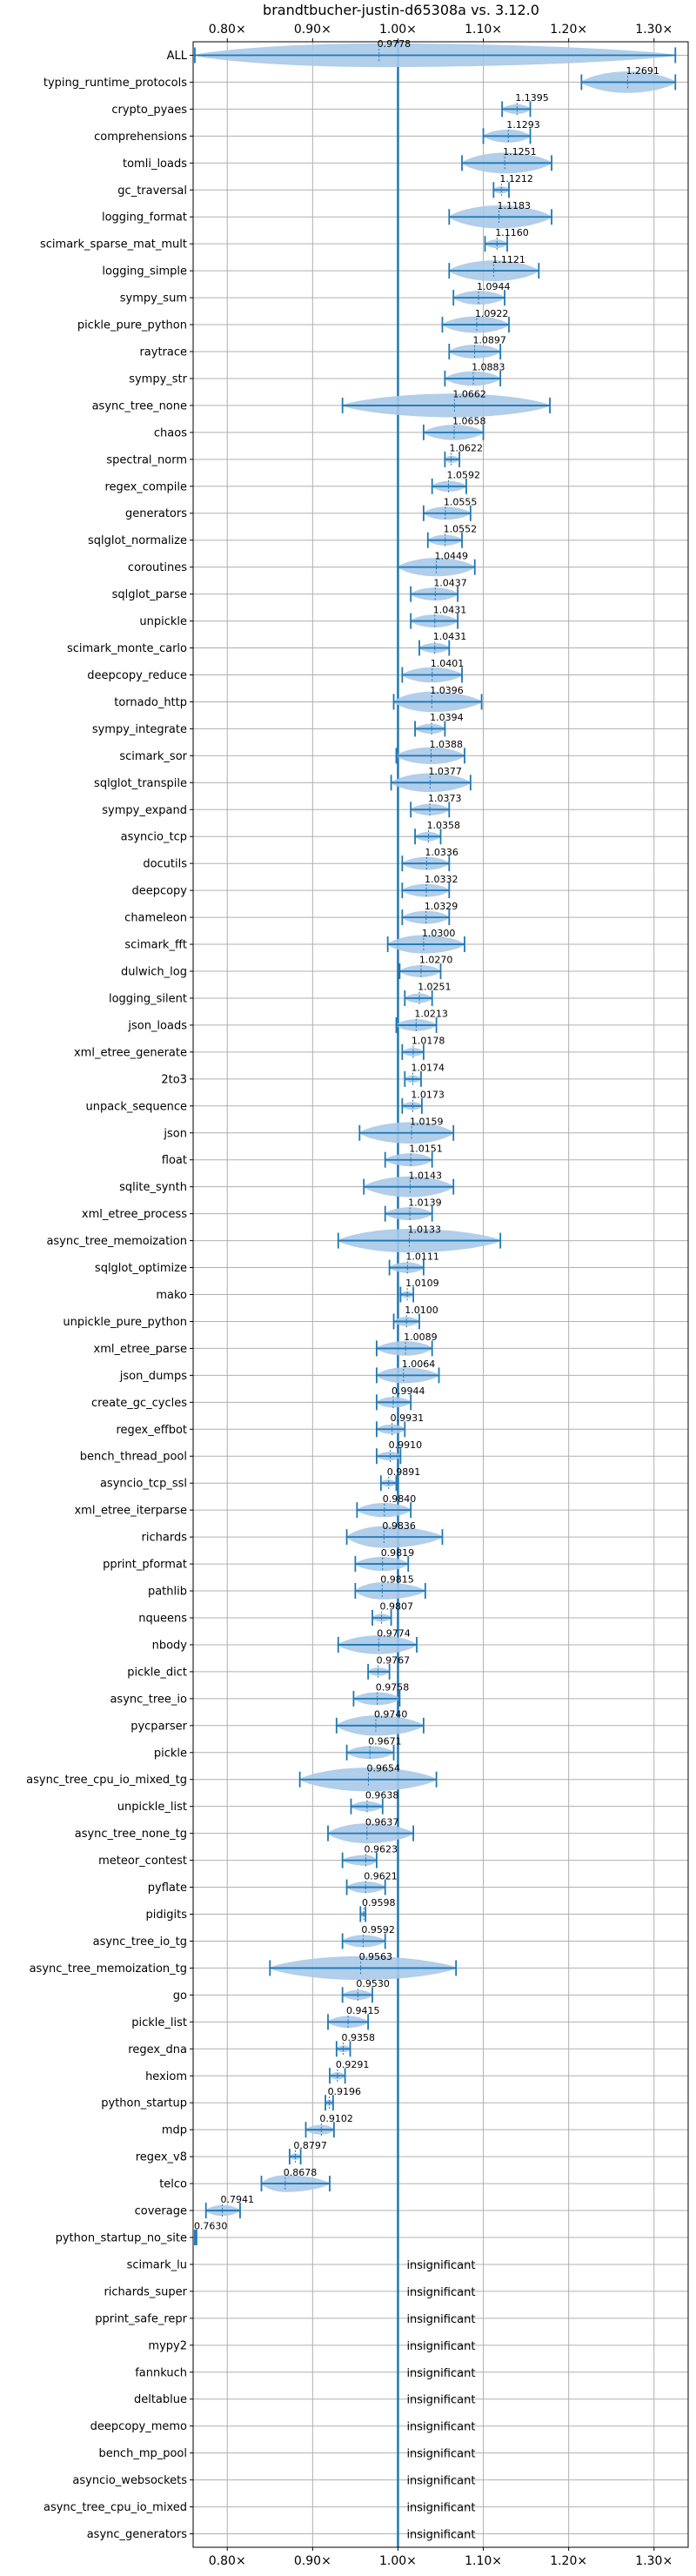 The height and width of the screenshot is (2576, 696). I want to click on y-tick-label: deepcopy_reduce, so click(137, 676).